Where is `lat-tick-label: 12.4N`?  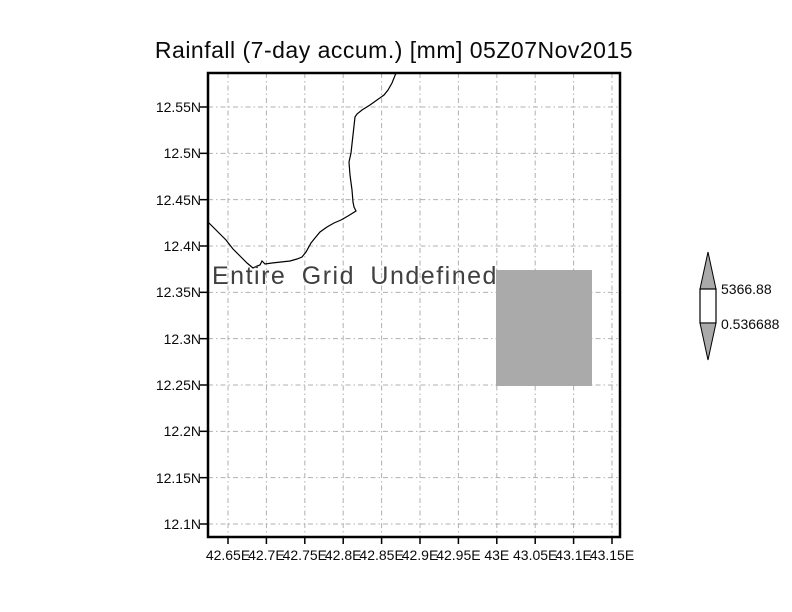 lat-tick-label: 12.4N is located at coordinates (182, 245).